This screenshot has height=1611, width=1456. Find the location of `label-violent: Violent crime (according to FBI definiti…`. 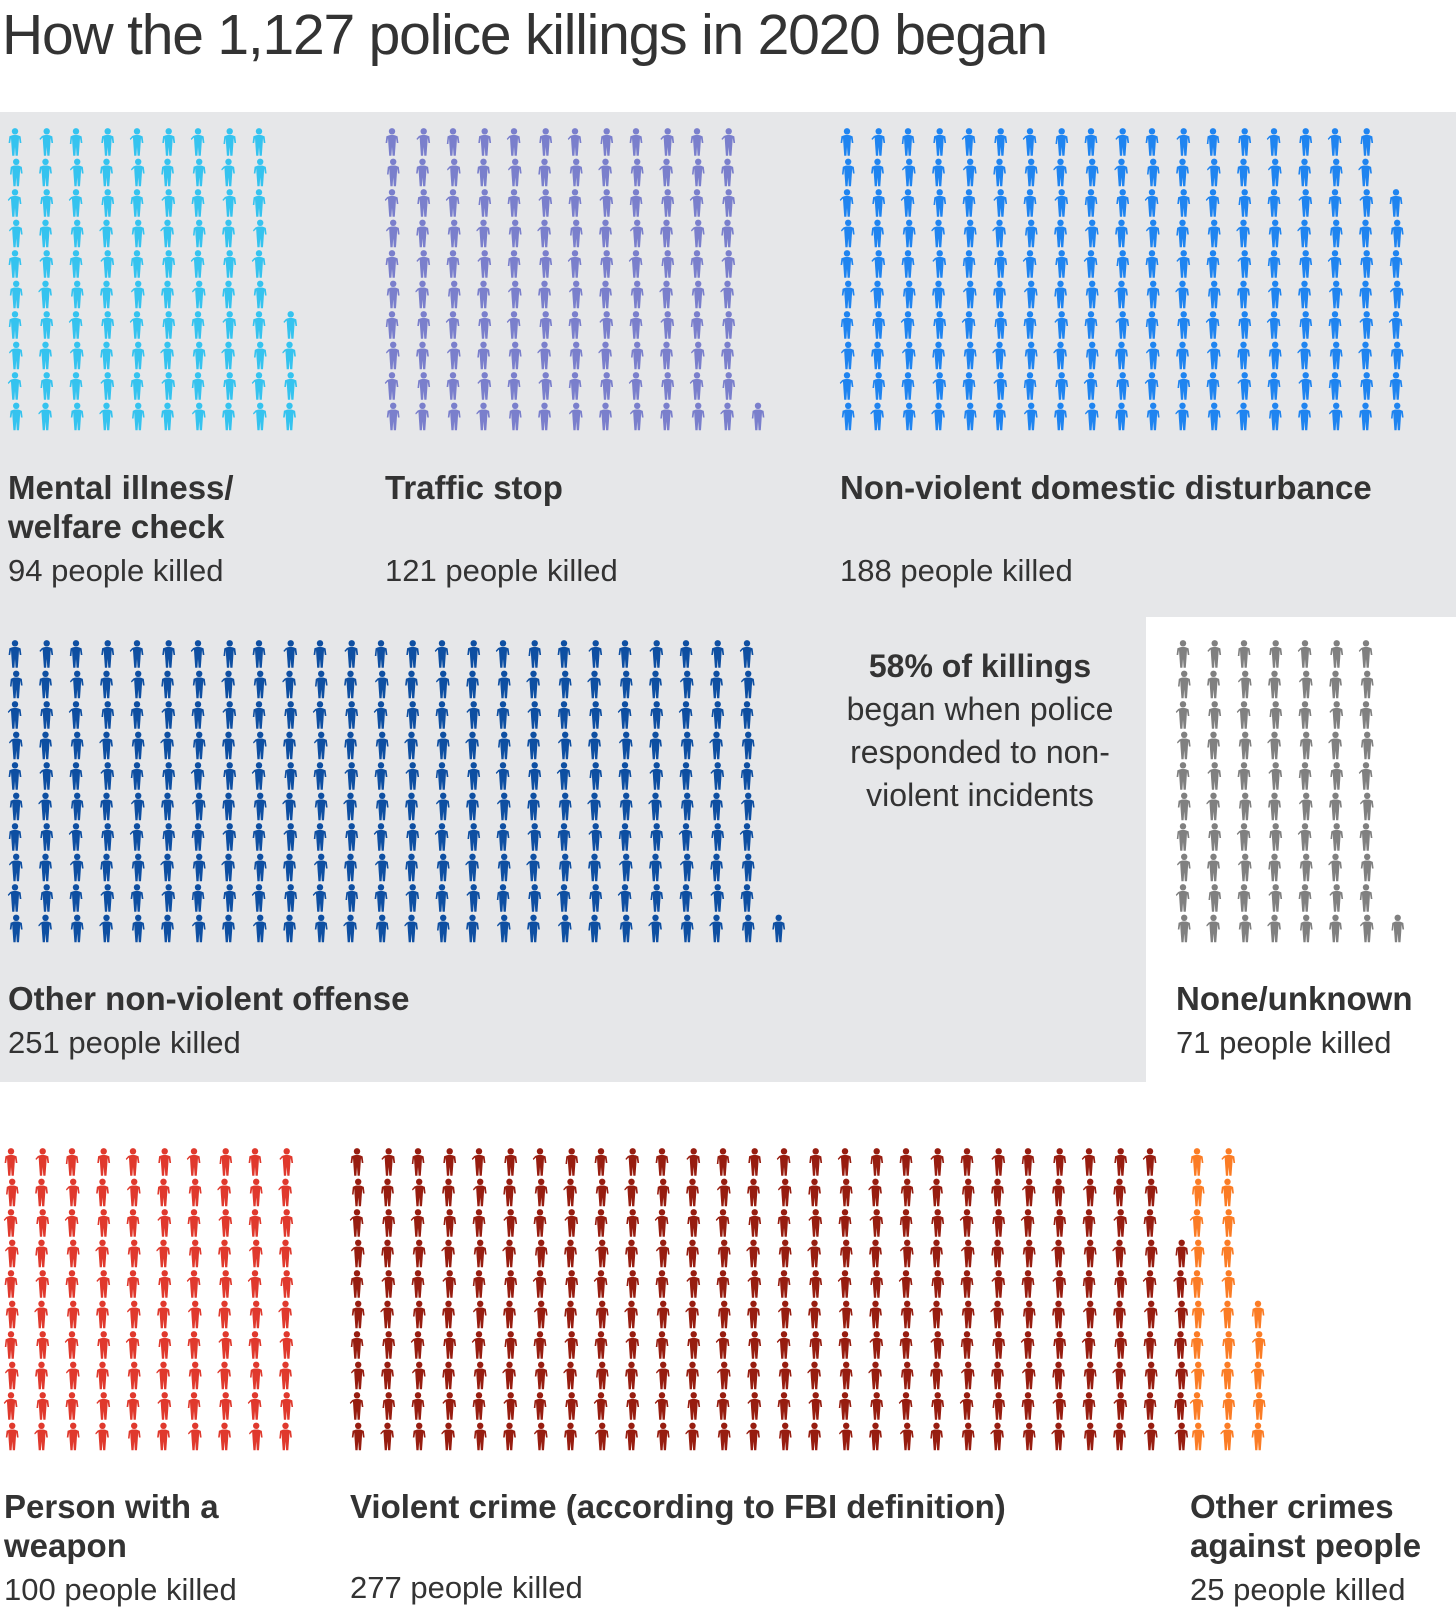

label-violent: Violent crime (according to FBI definiti… is located at coordinates (678, 1506).